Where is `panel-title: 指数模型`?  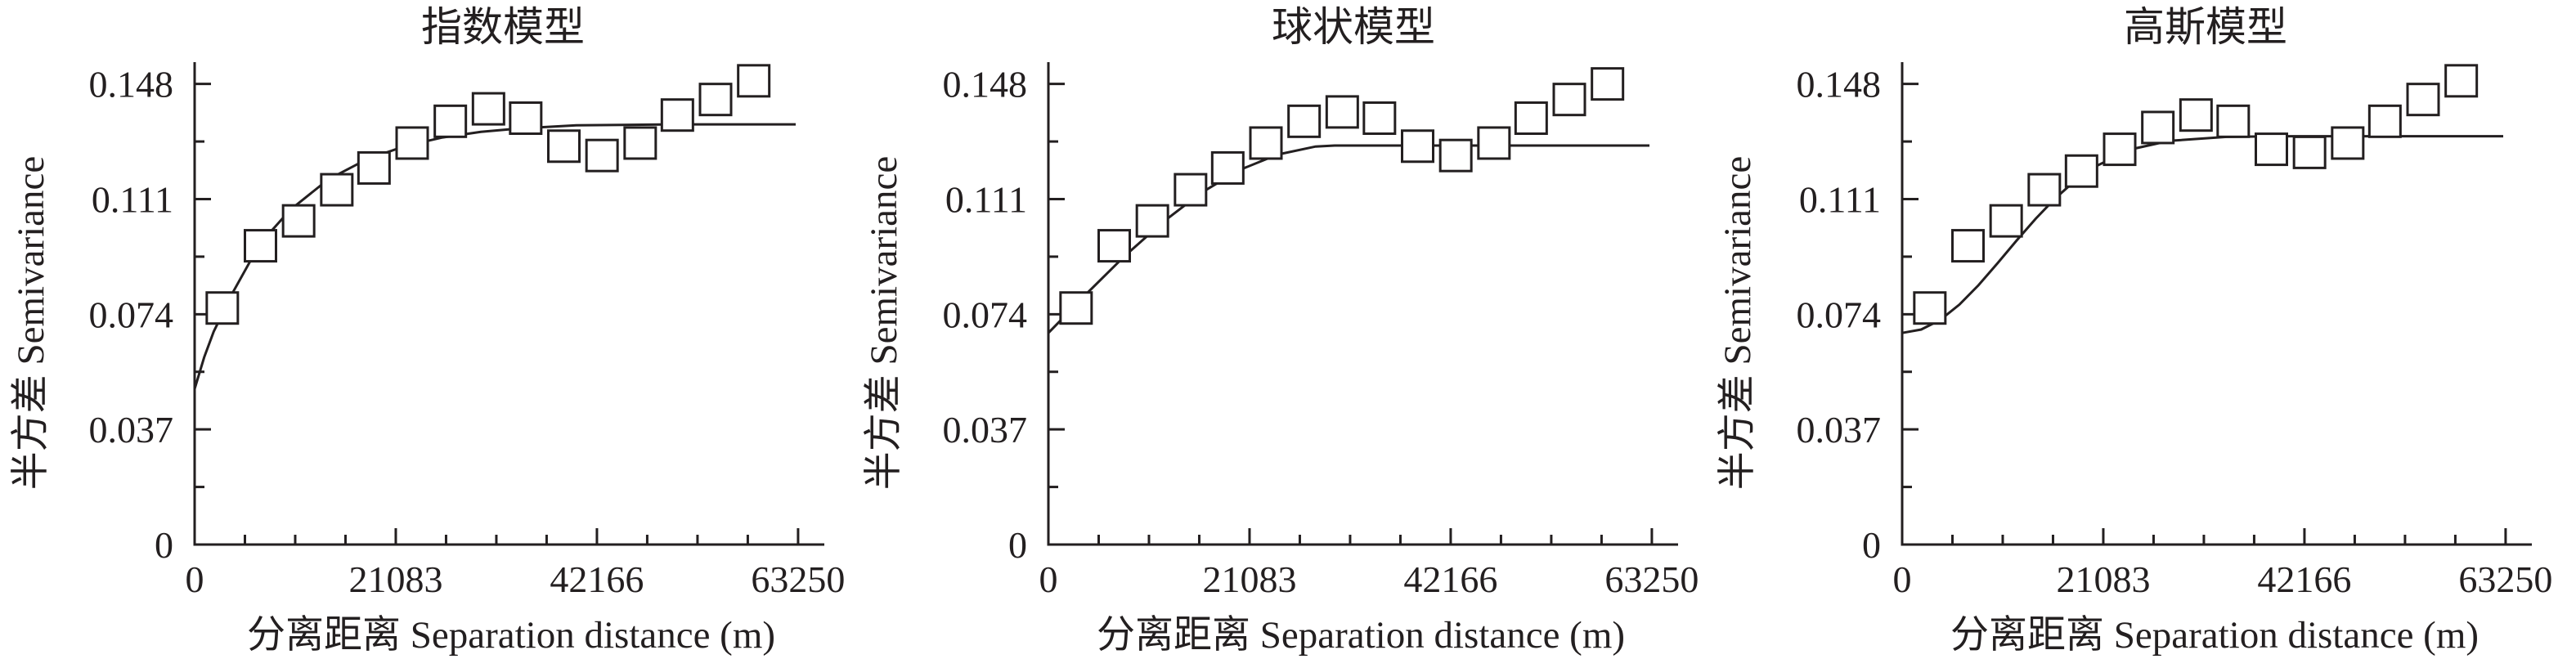
panel-title: 指数模型 is located at coordinates (503, 27).